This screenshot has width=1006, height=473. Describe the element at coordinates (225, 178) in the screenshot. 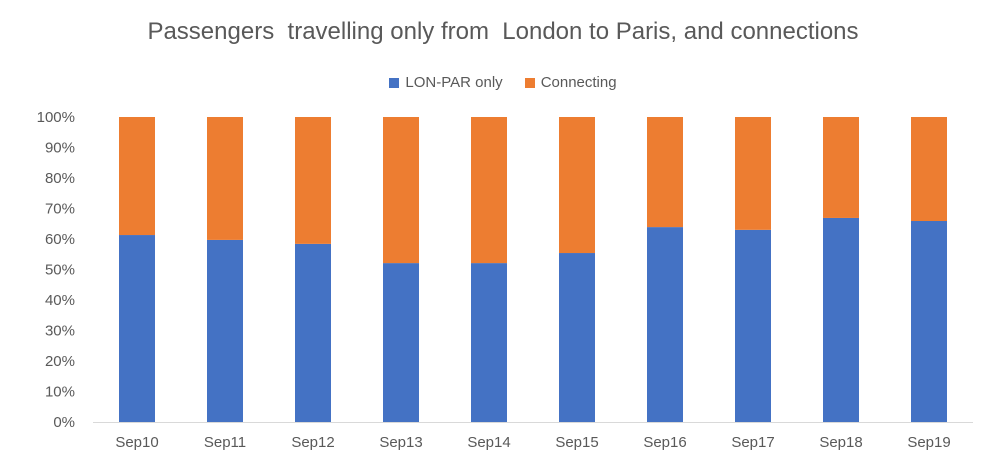

I see `bar-connecting-sep11` at that location.